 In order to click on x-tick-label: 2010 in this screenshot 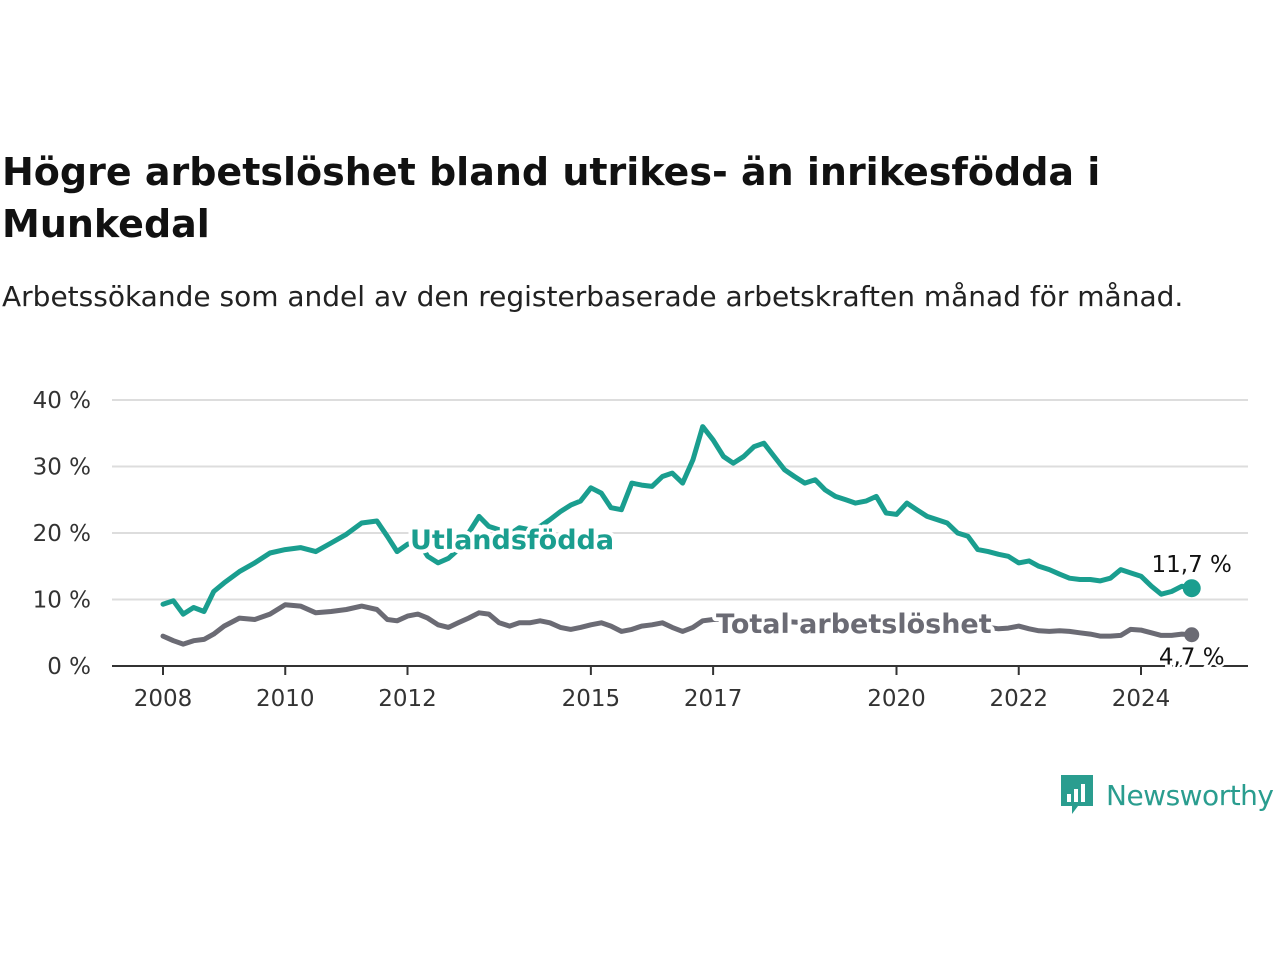, I will do `click(285, 699)`.